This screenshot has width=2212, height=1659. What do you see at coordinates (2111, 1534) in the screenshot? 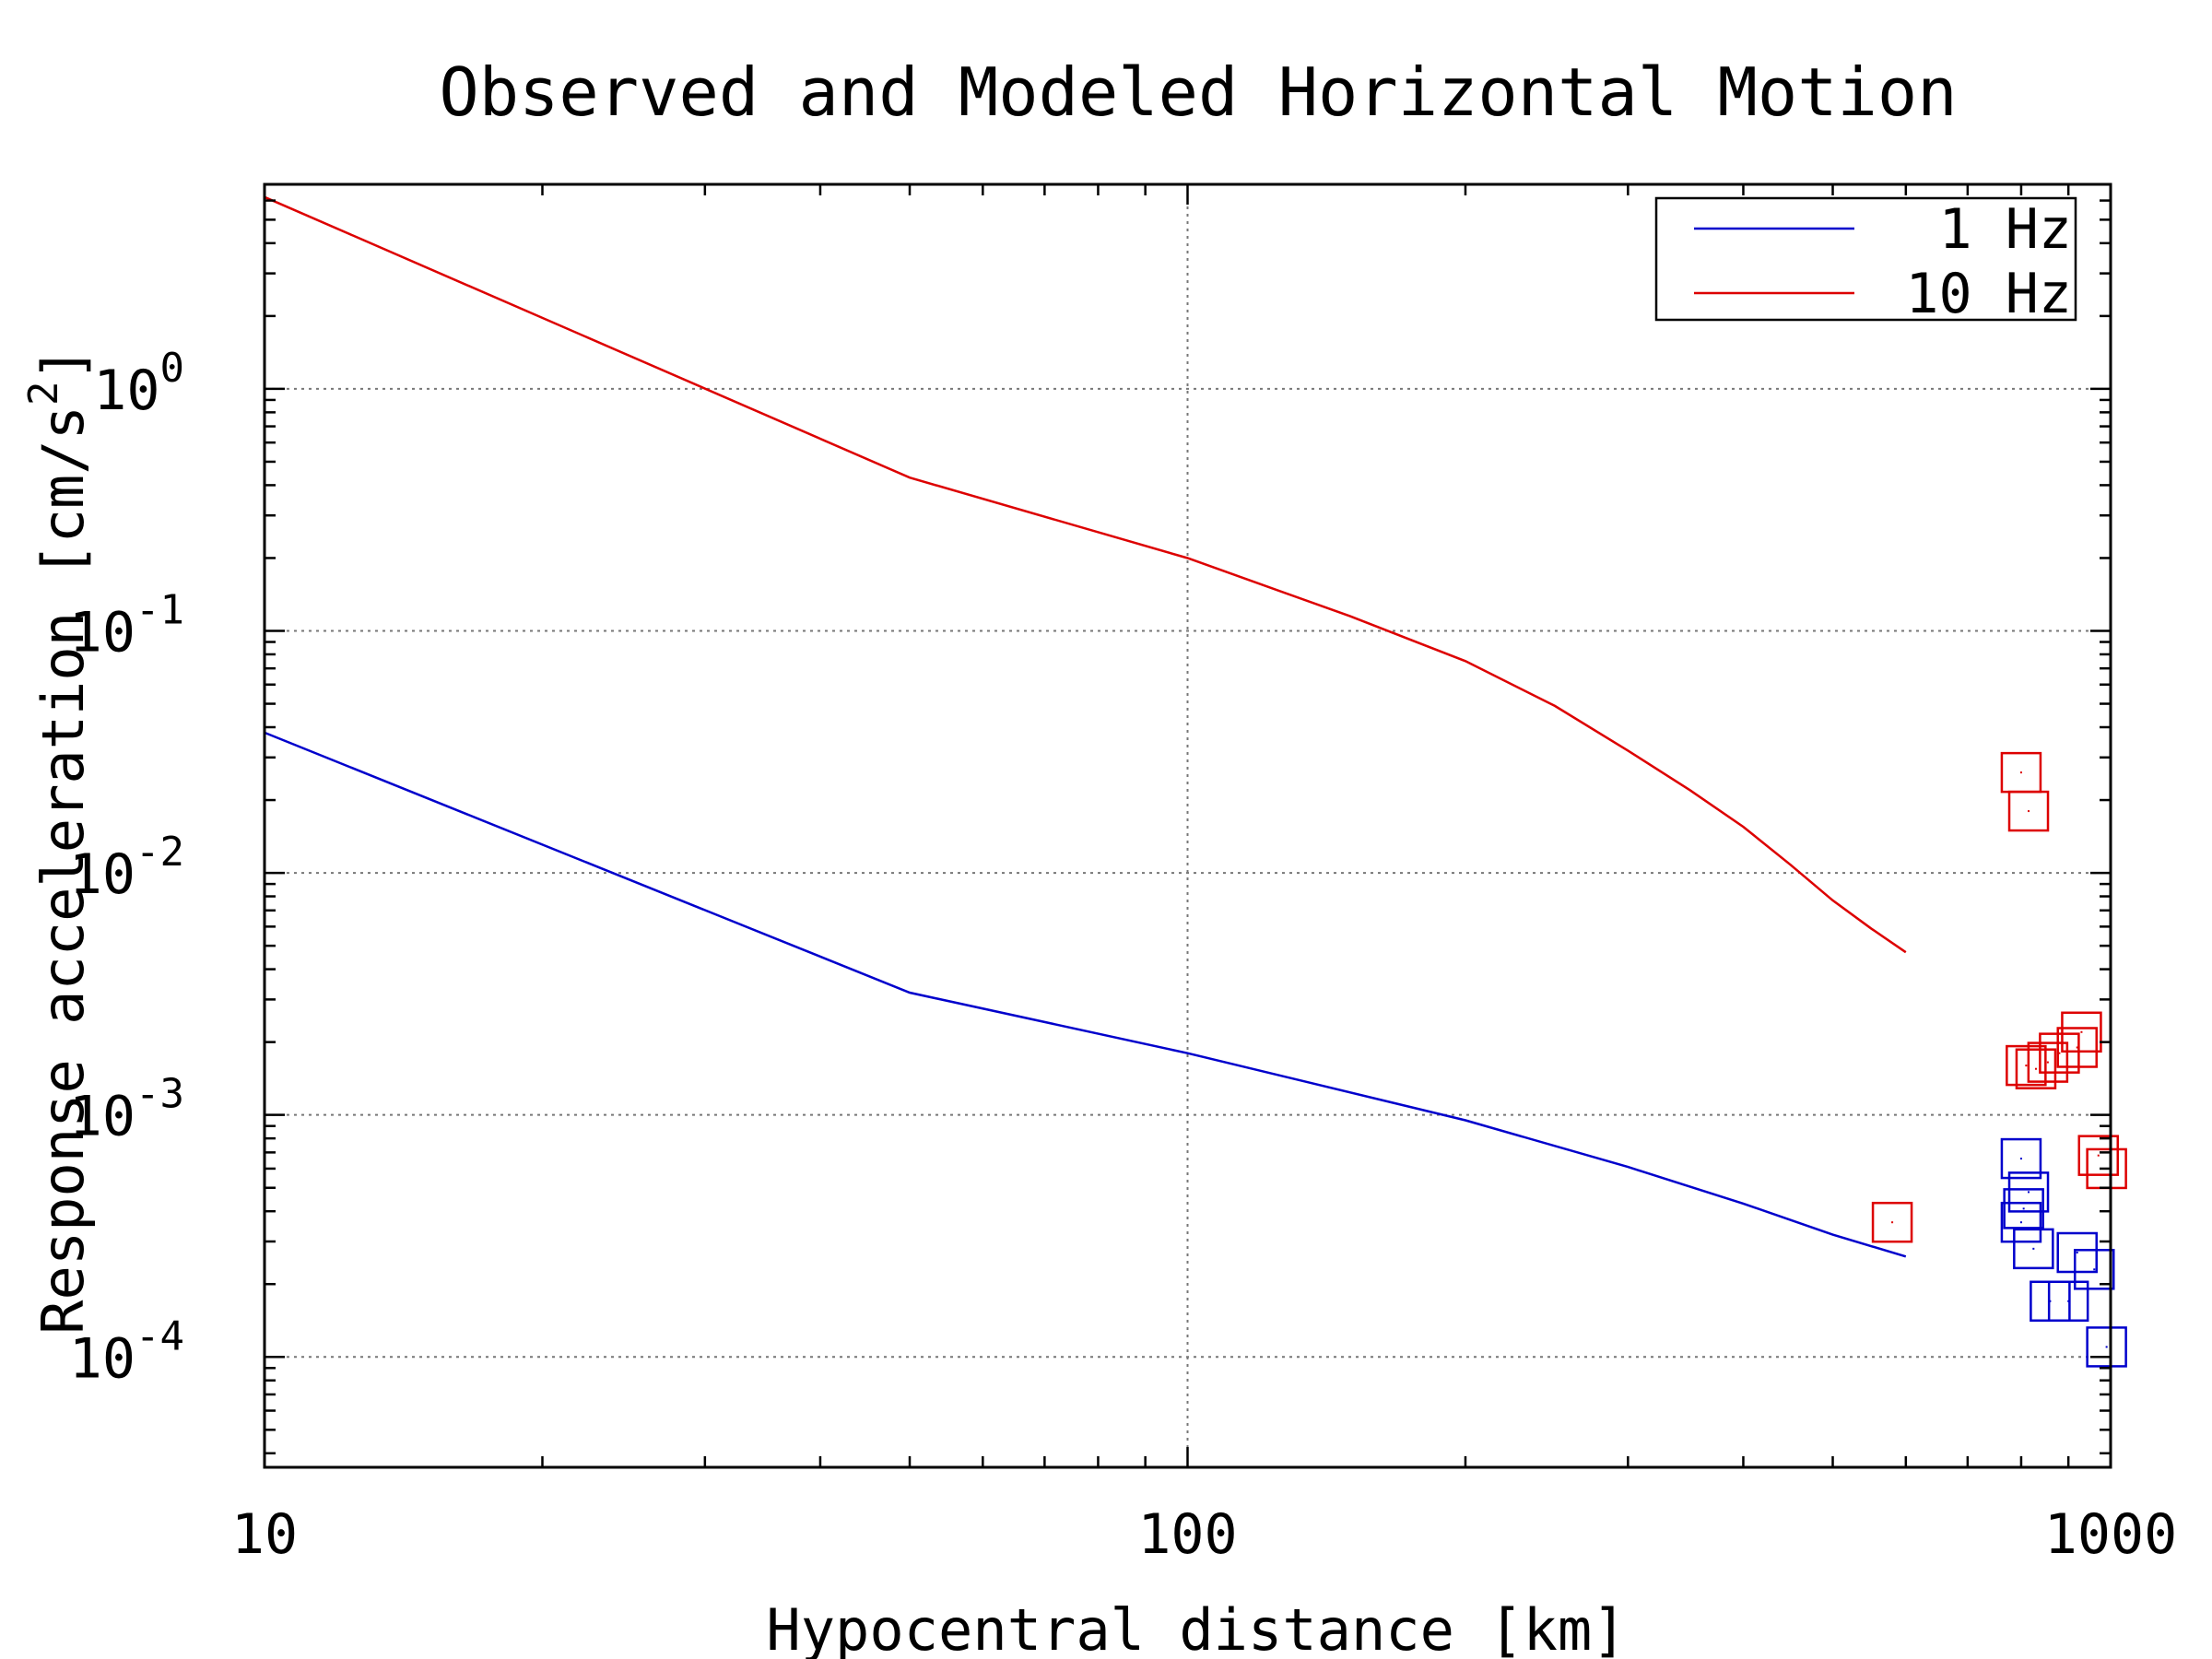
I see `x-tick-label: 1000` at bounding box center [2111, 1534].